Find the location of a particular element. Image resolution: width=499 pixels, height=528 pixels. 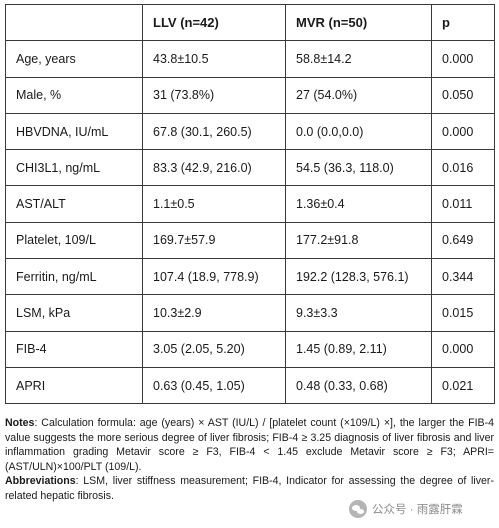

table-row: Male, % 31 (73.8%) 27 (54.0%) 0.050 is located at coordinates (250, 95).